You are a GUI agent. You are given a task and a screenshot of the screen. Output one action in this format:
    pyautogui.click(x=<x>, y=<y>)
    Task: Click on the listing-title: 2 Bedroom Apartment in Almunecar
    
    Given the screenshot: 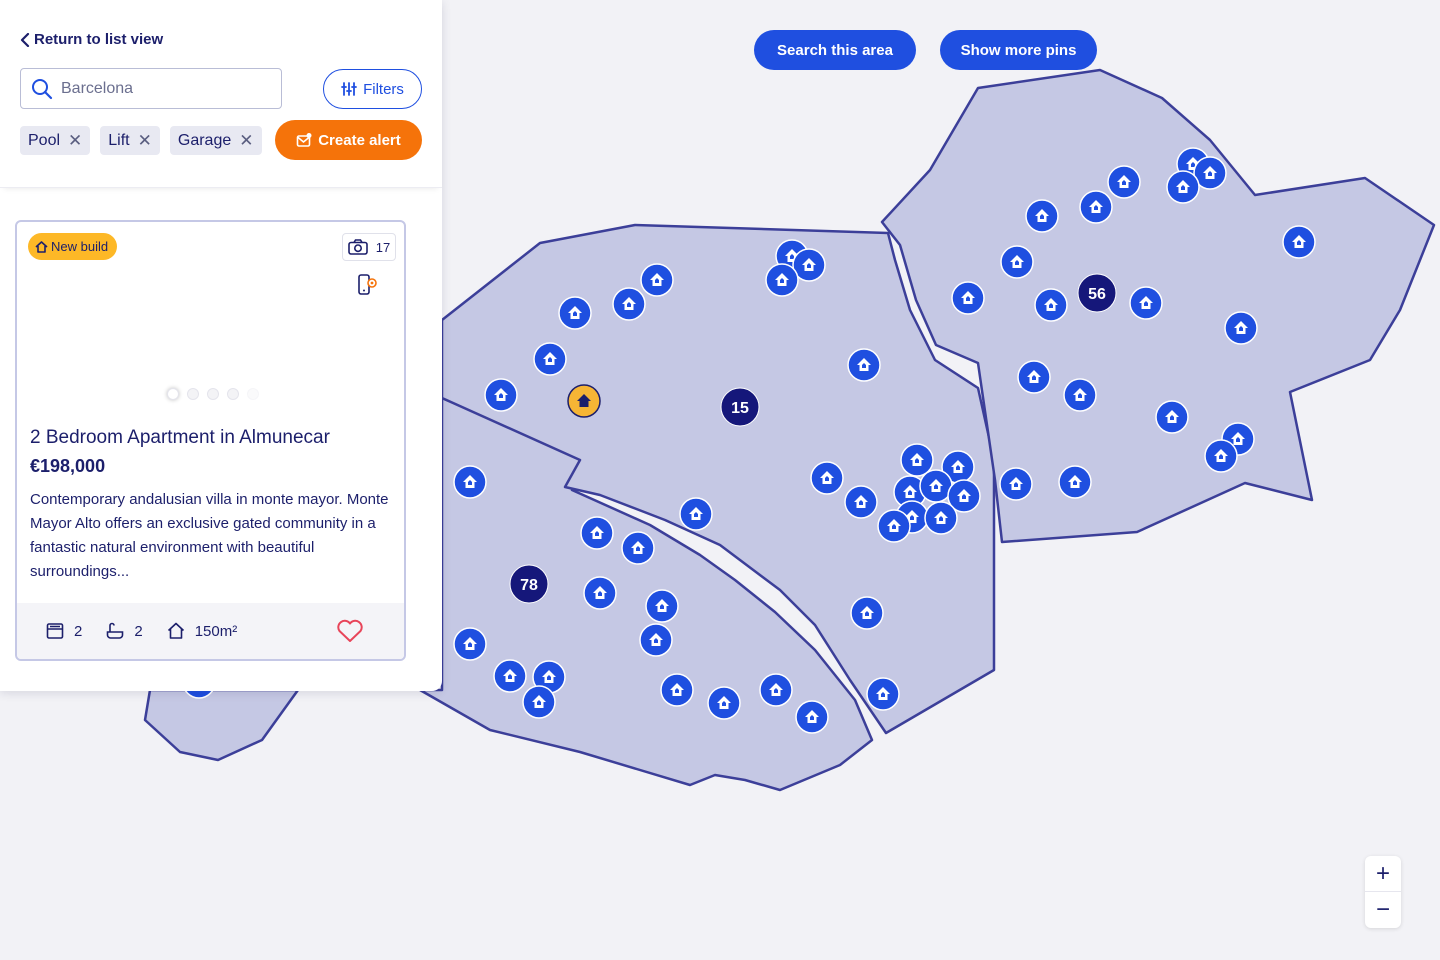 What is the action you would take?
    pyautogui.click(x=180, y=437)
    